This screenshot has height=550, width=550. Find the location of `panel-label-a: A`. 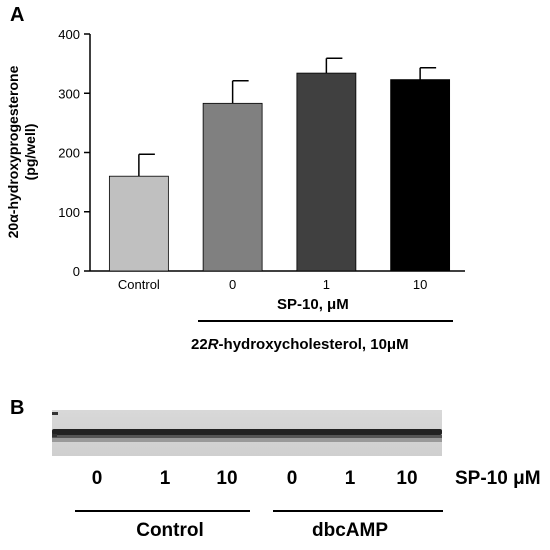

panel-label-a: A is located at coordinates (17, 15).